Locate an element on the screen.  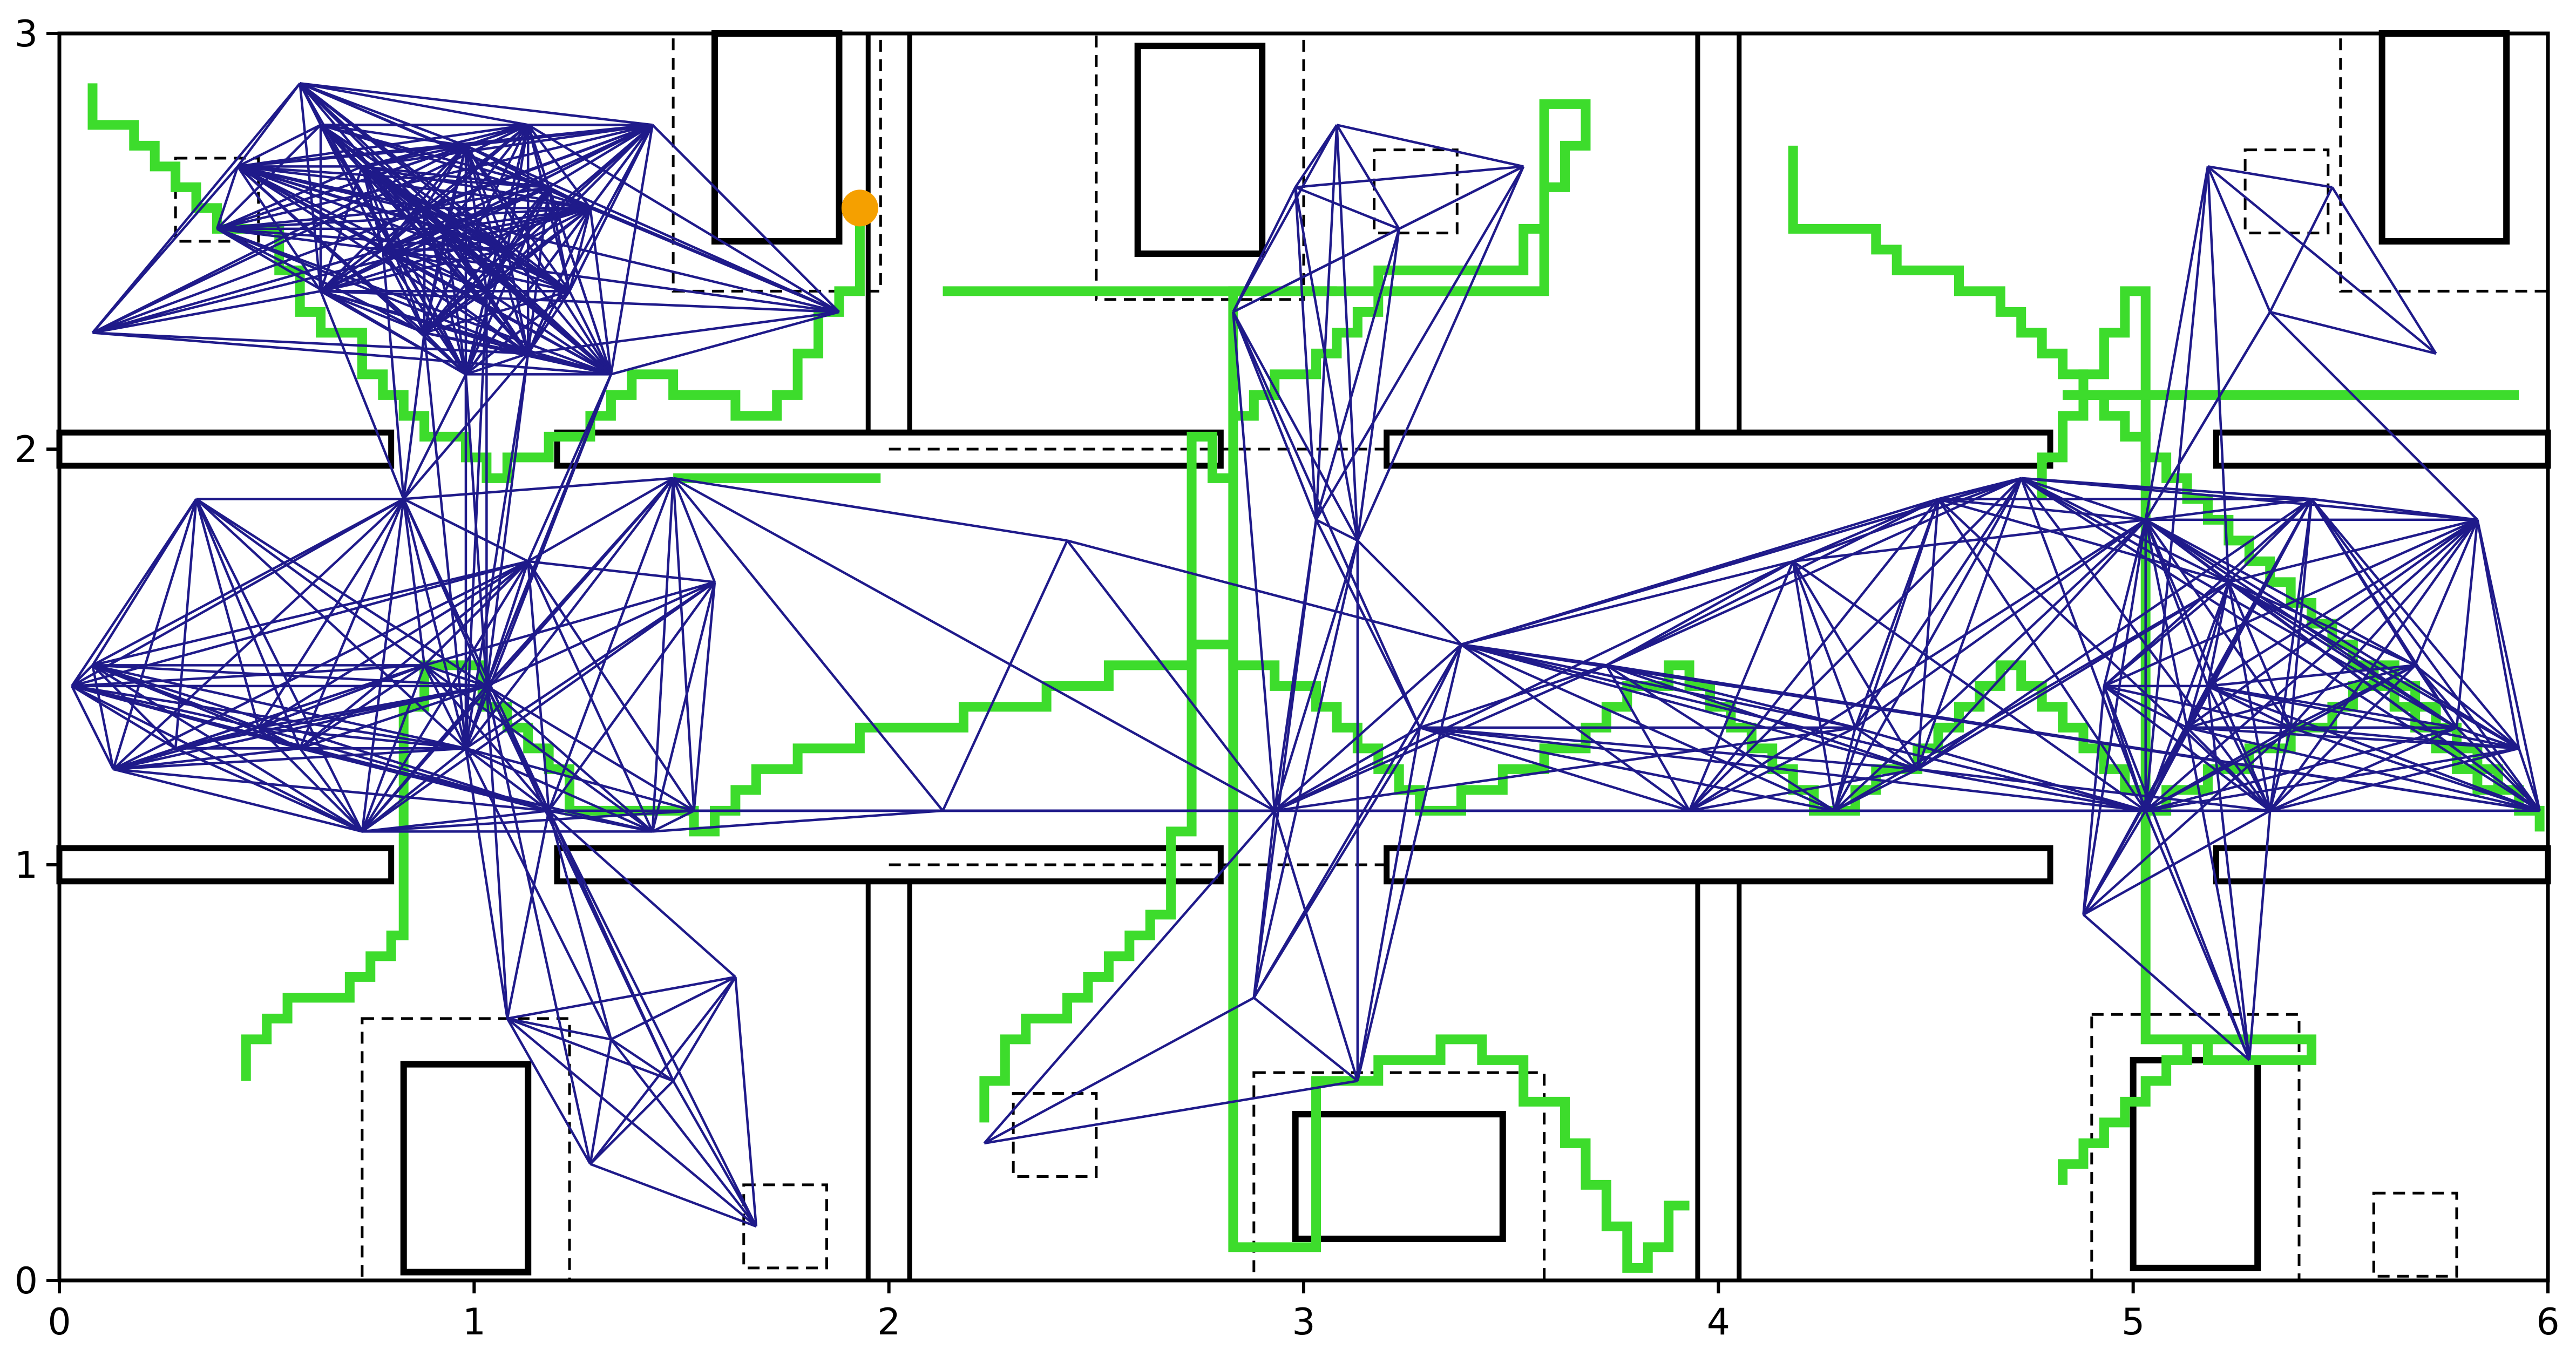
marker-point is located at coordinates (859, 208).